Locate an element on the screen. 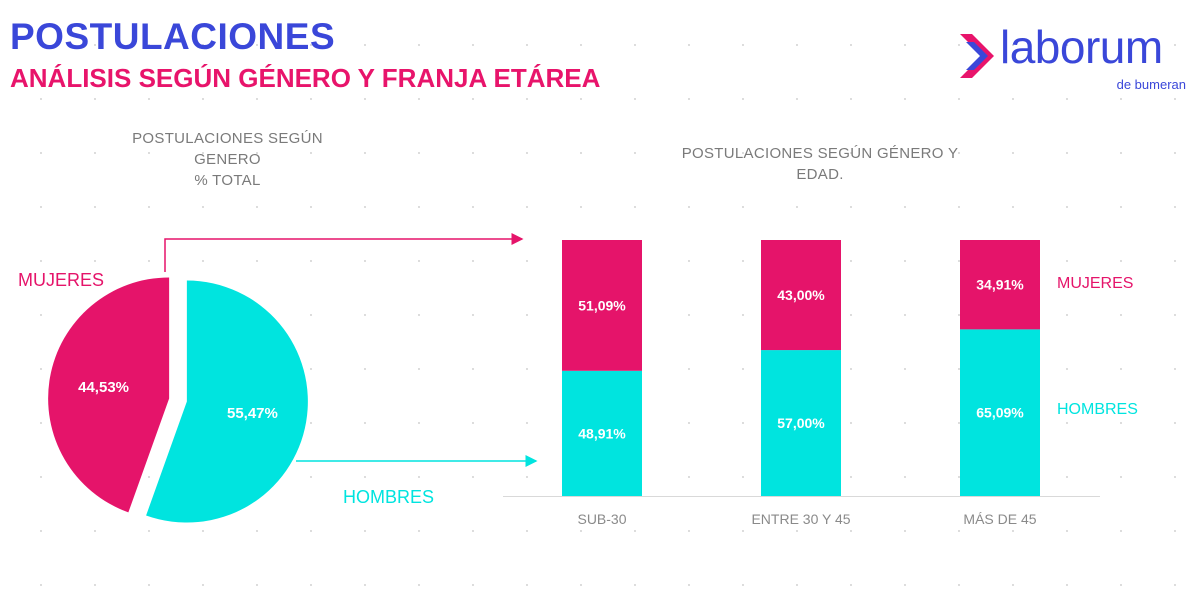 The image size is (1204, 605). pie-legend-hombres: HOMBRES is located at coordinates (388, 497).